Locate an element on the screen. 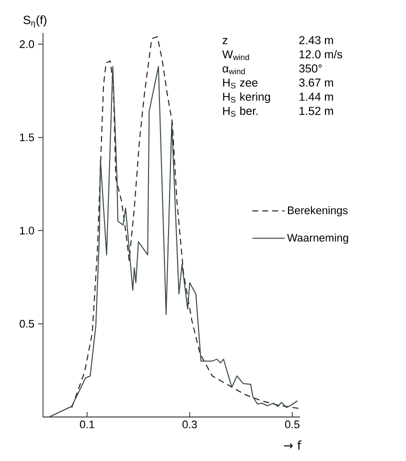 Image resolution: width=406 pixels, height=461 pixels. annotation: H$_{S}$ kering is located at coordinates (246, 98).